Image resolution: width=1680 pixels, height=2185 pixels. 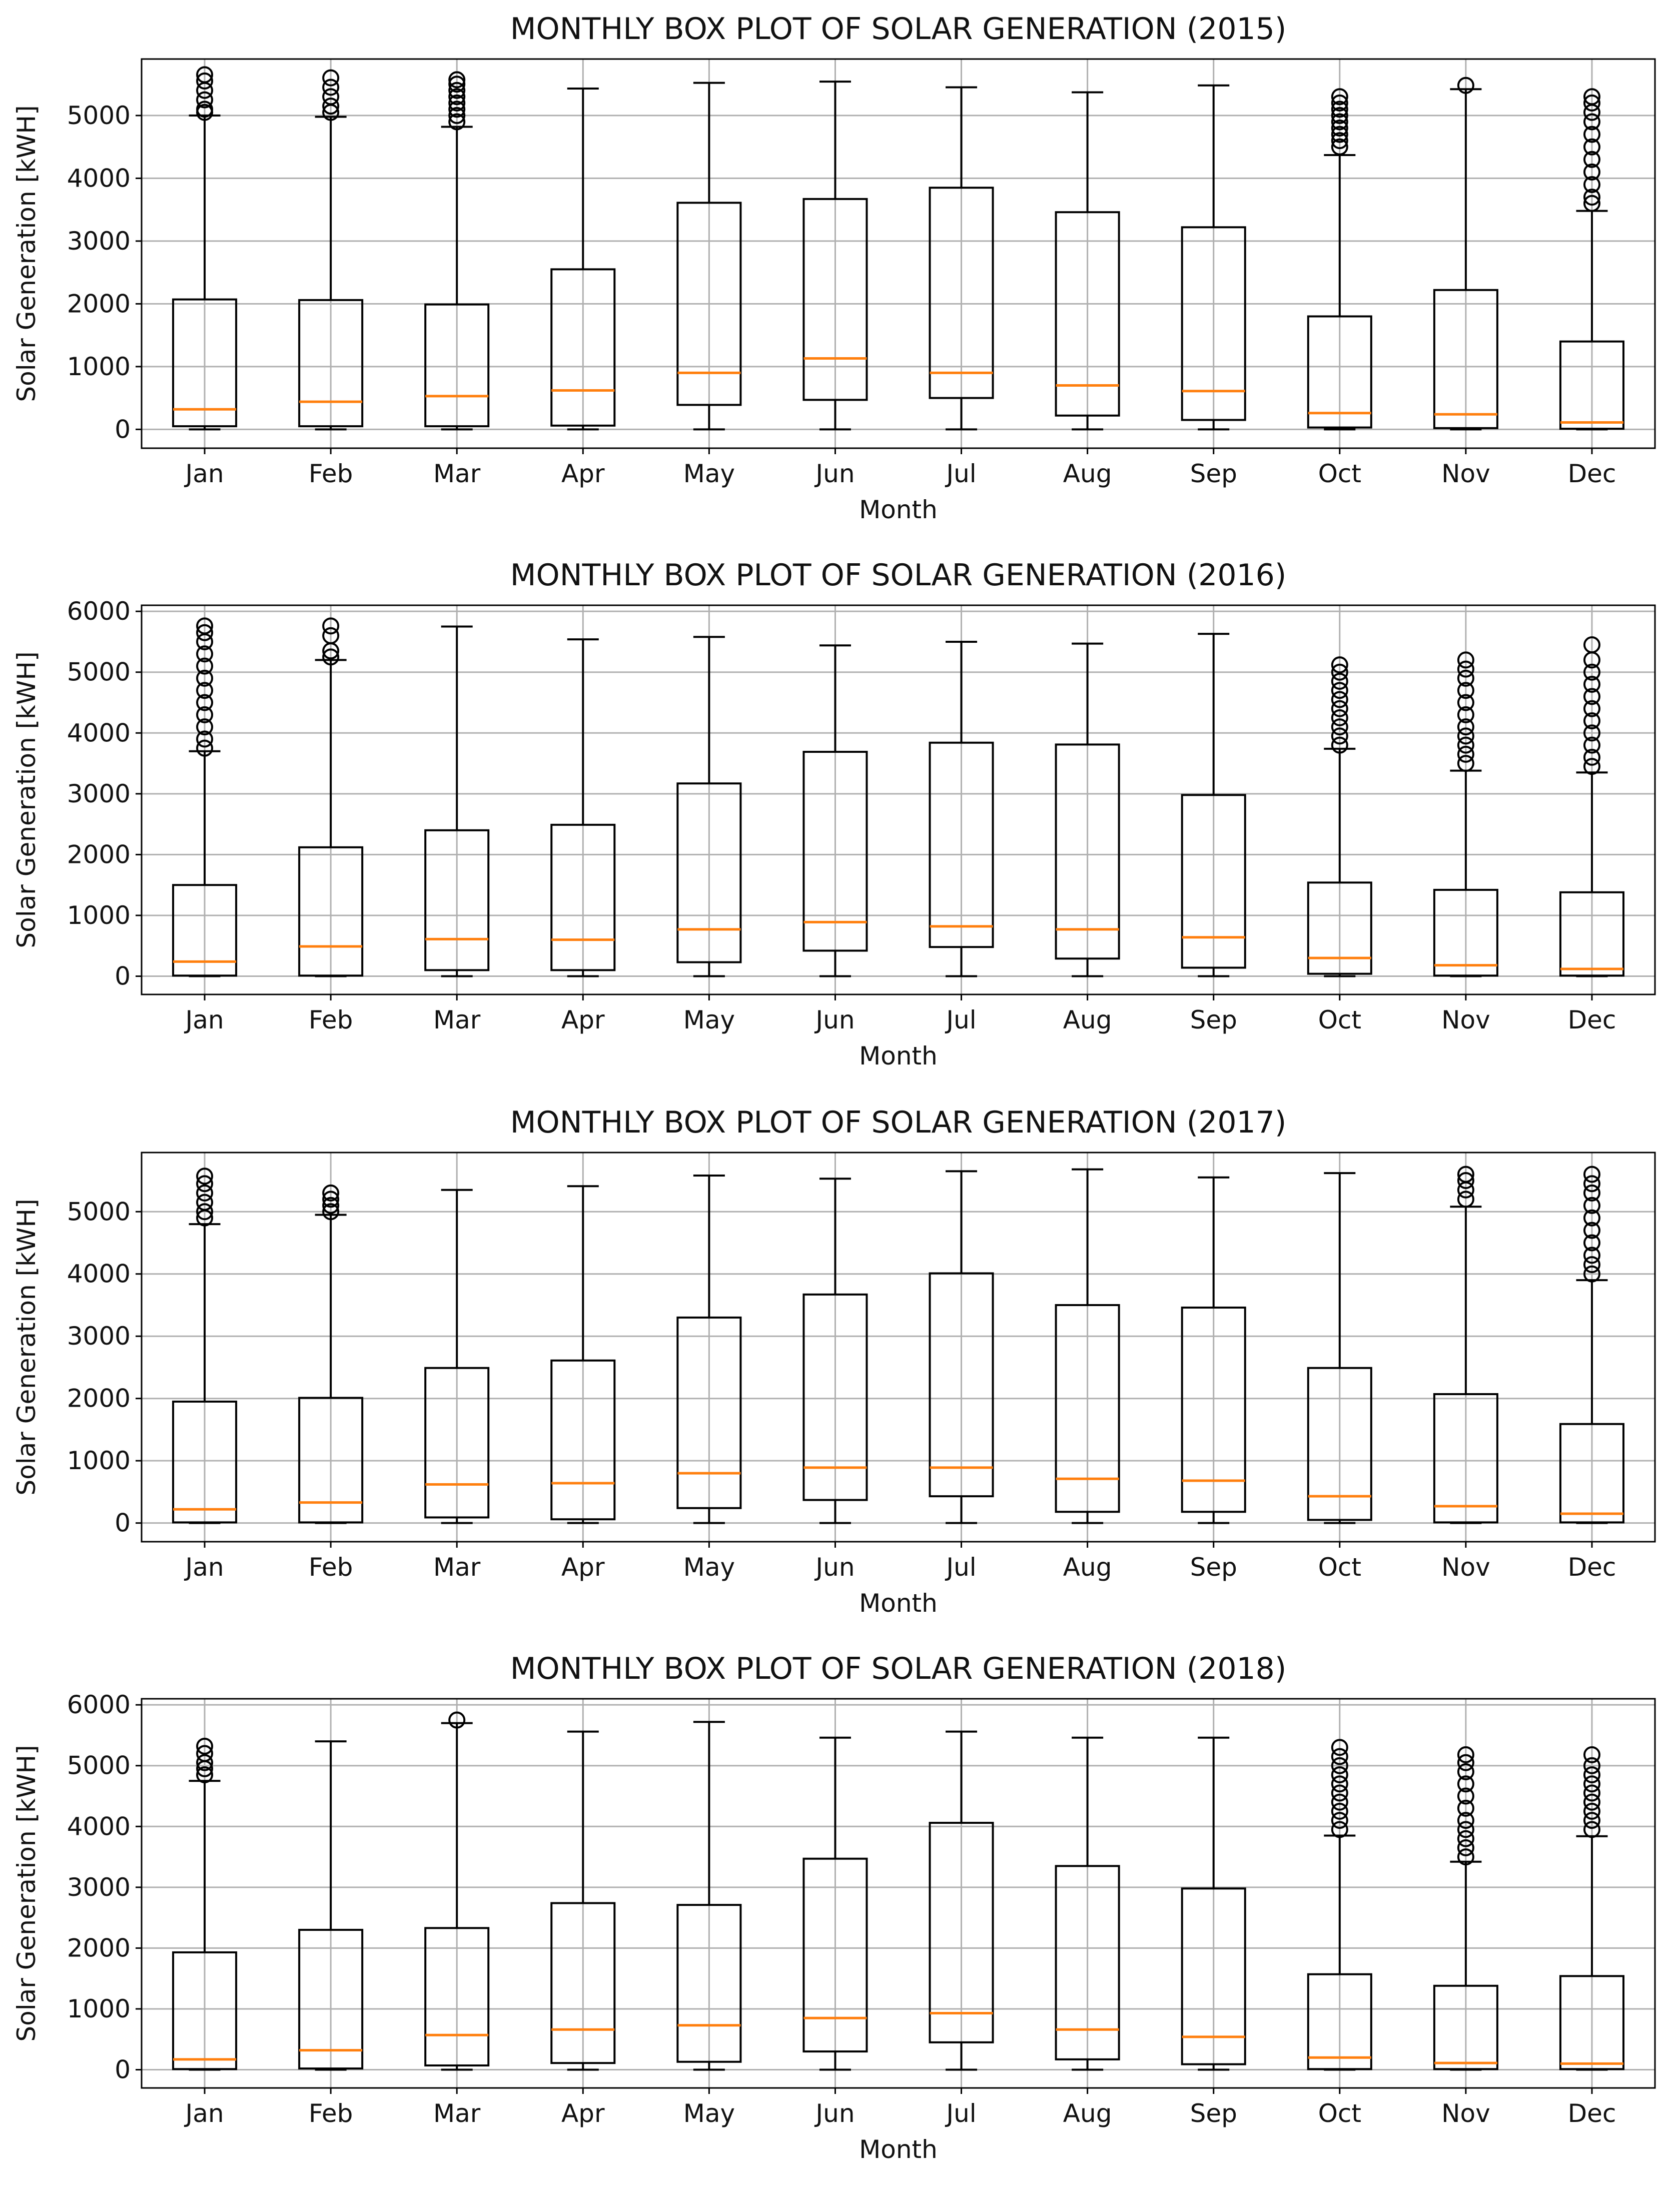 I want to click on box-apr, so click(x=583, y=807).